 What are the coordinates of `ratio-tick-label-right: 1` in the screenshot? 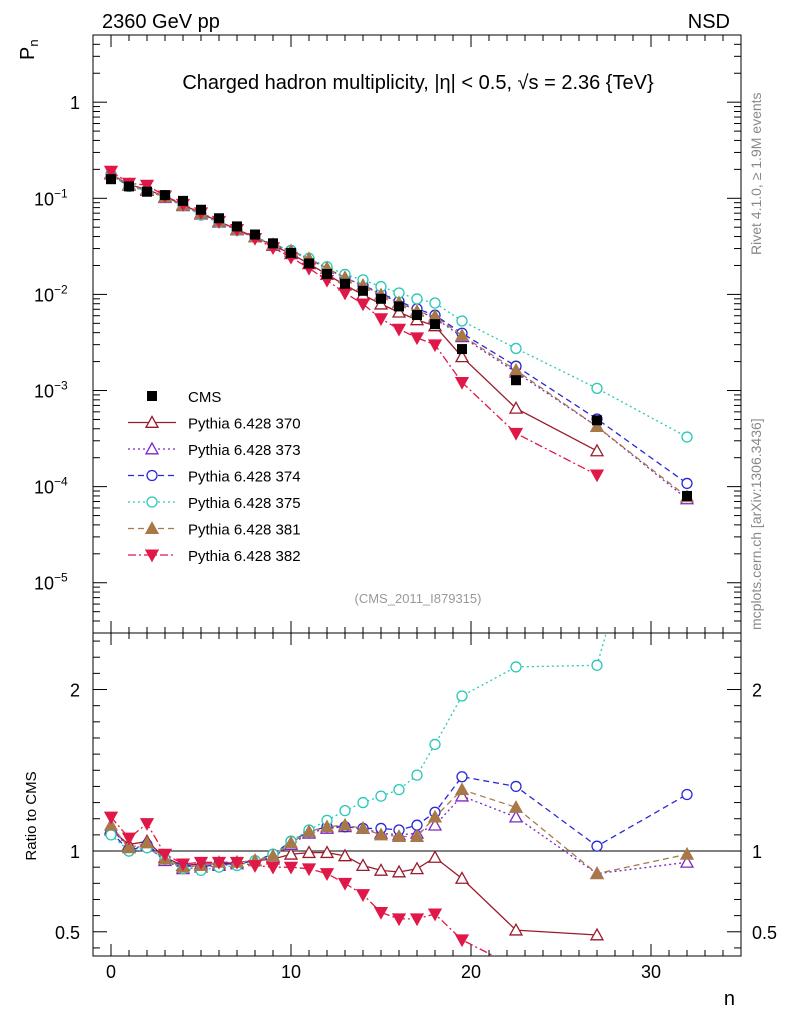 It's located at (757, 852).